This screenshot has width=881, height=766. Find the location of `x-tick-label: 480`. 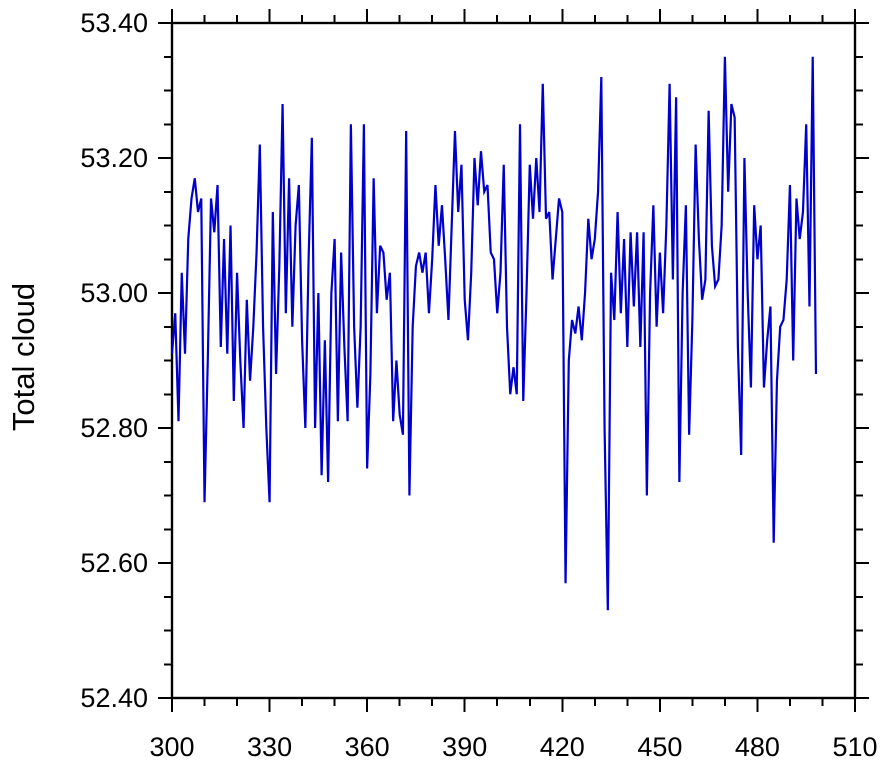

x-tick-label: 480 is located at coordinates (757, 747).